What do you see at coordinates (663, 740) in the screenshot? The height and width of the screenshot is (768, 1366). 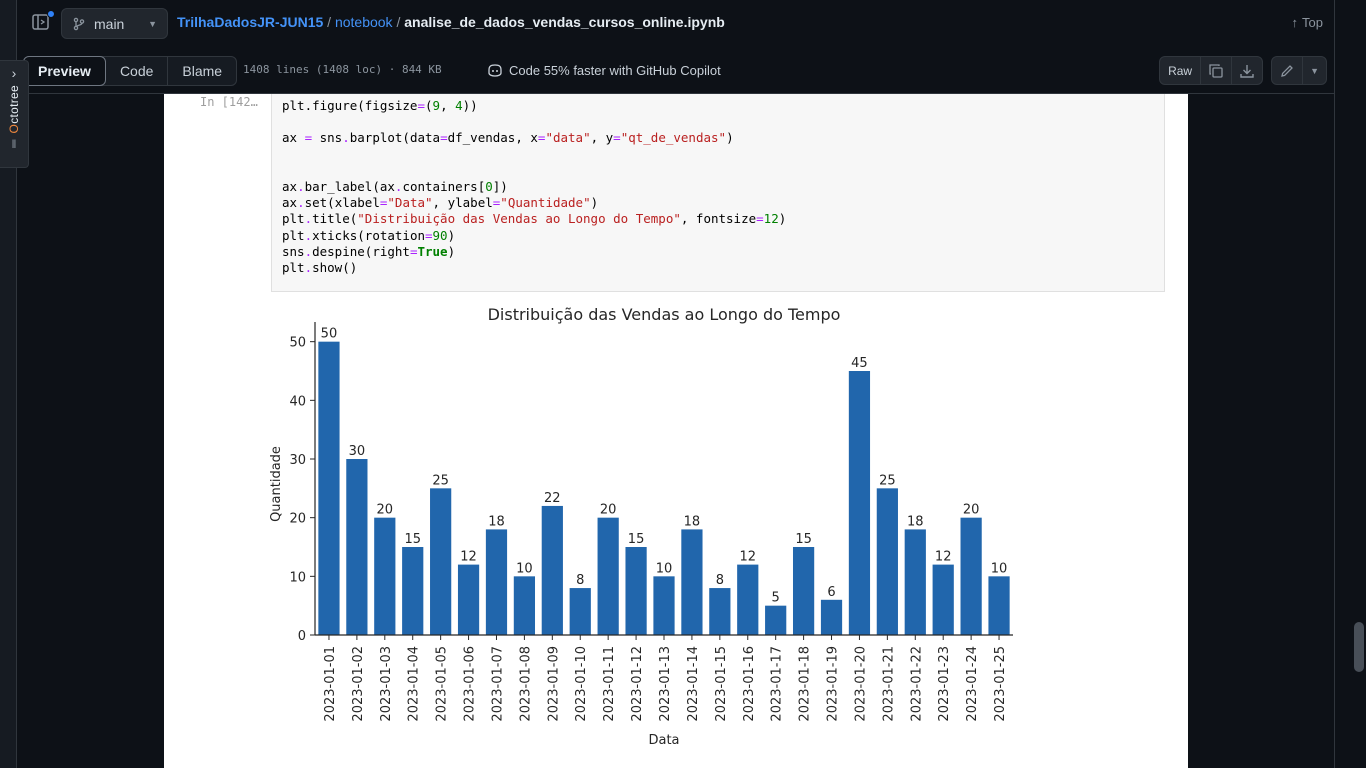 I see `chart-x-axis-label: Data` at bounding box center [663, 740].